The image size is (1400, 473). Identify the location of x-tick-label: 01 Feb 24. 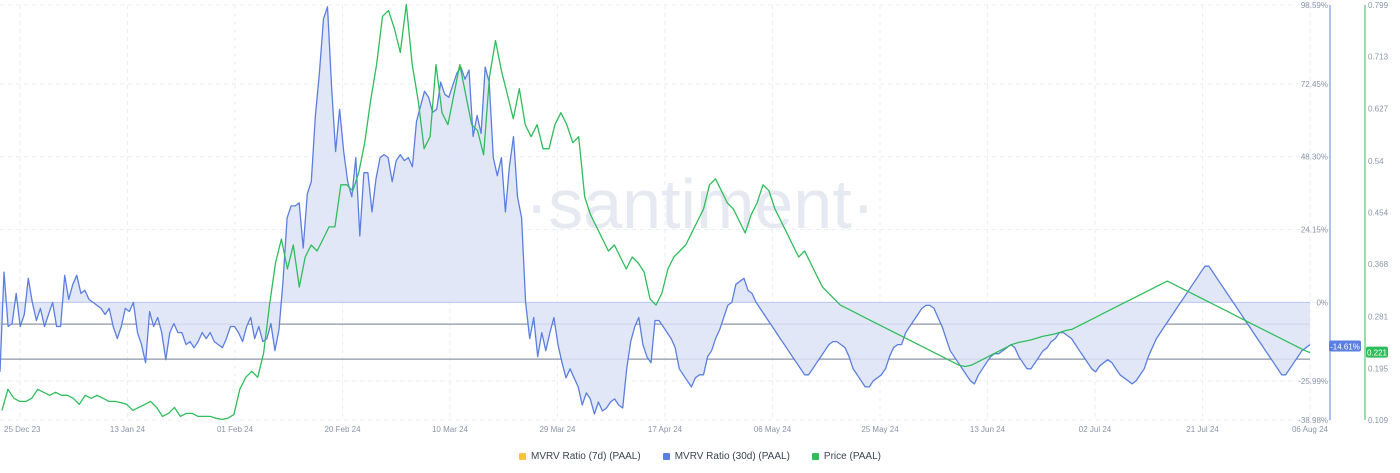
(235, 429).